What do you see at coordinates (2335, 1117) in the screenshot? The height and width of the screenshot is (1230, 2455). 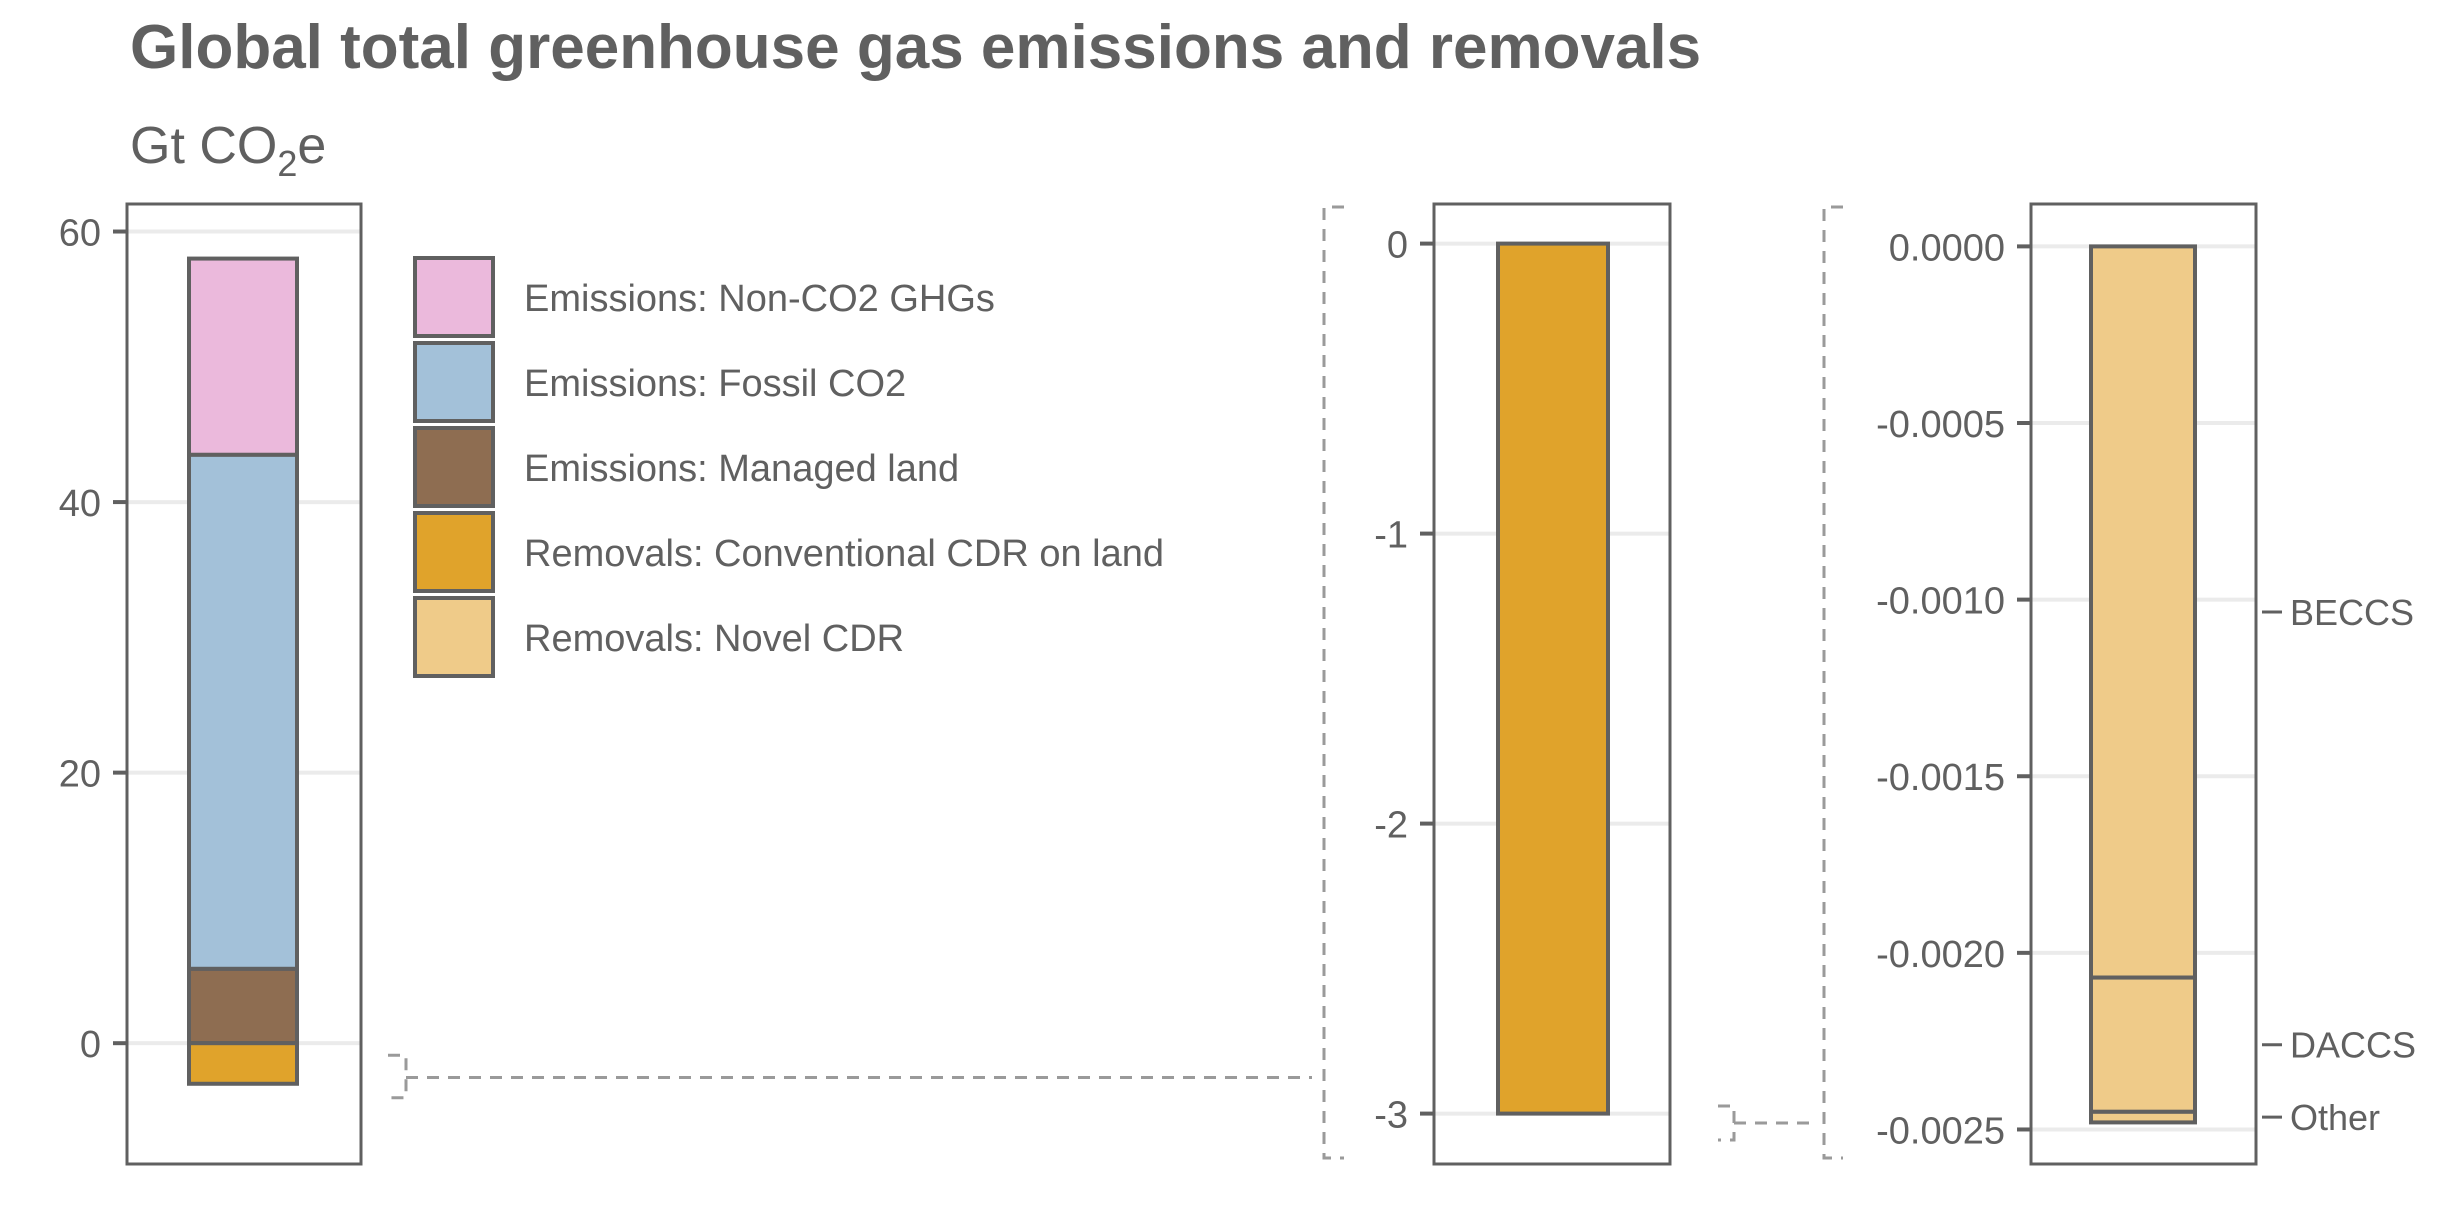 I see `annotation-other: Other` at bounding box center [2335, 1117].